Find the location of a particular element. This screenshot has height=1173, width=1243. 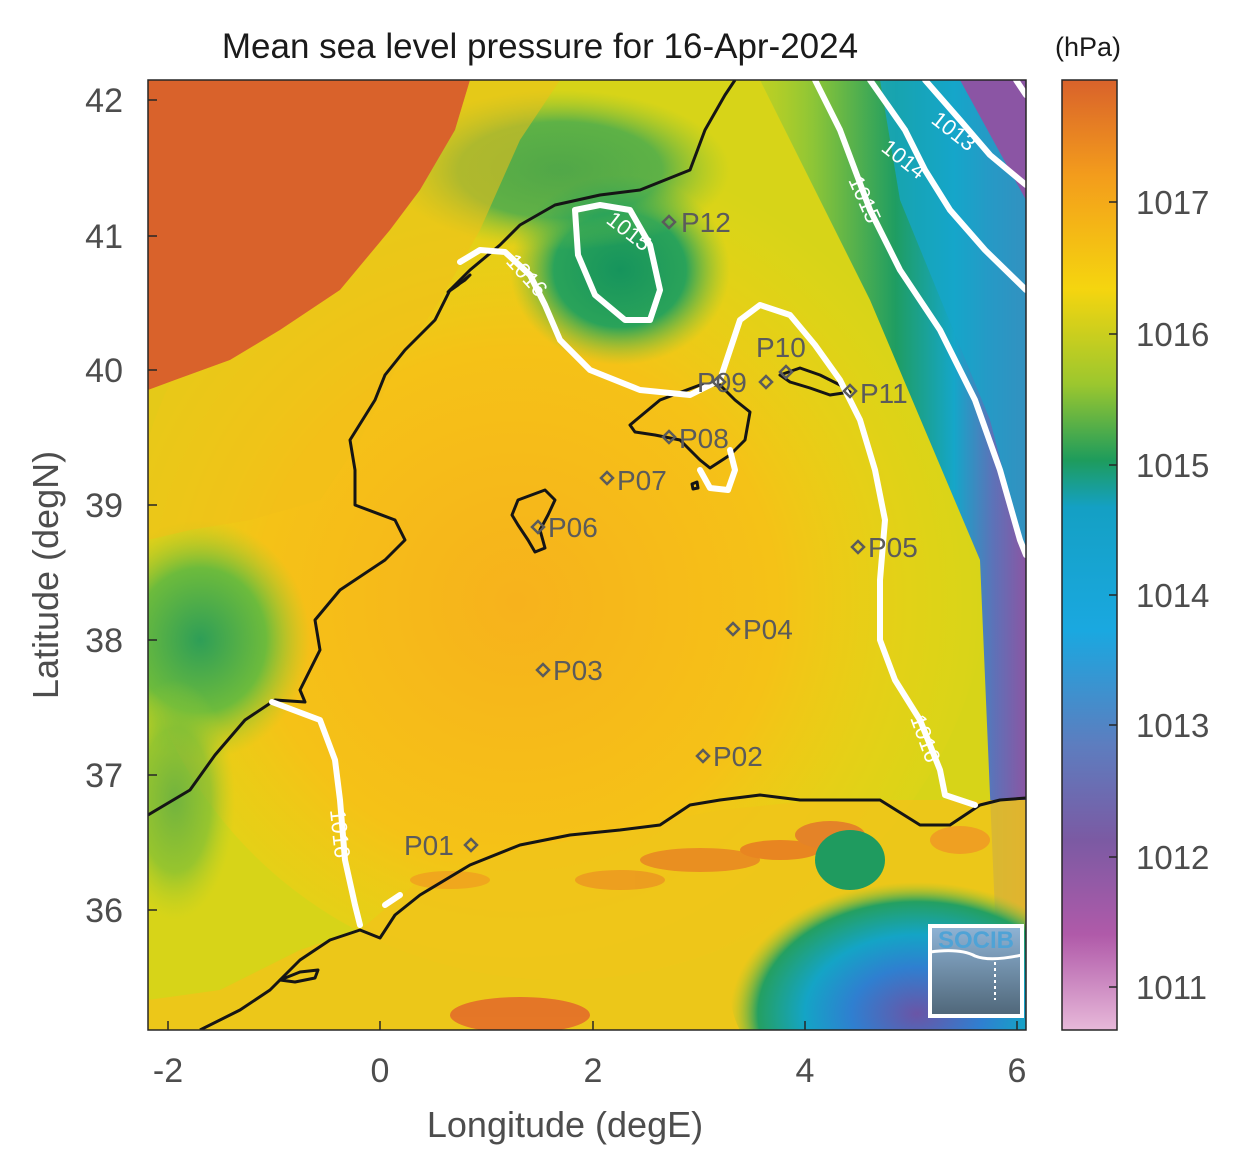

island-menorca is located at coordinates (815, 381).